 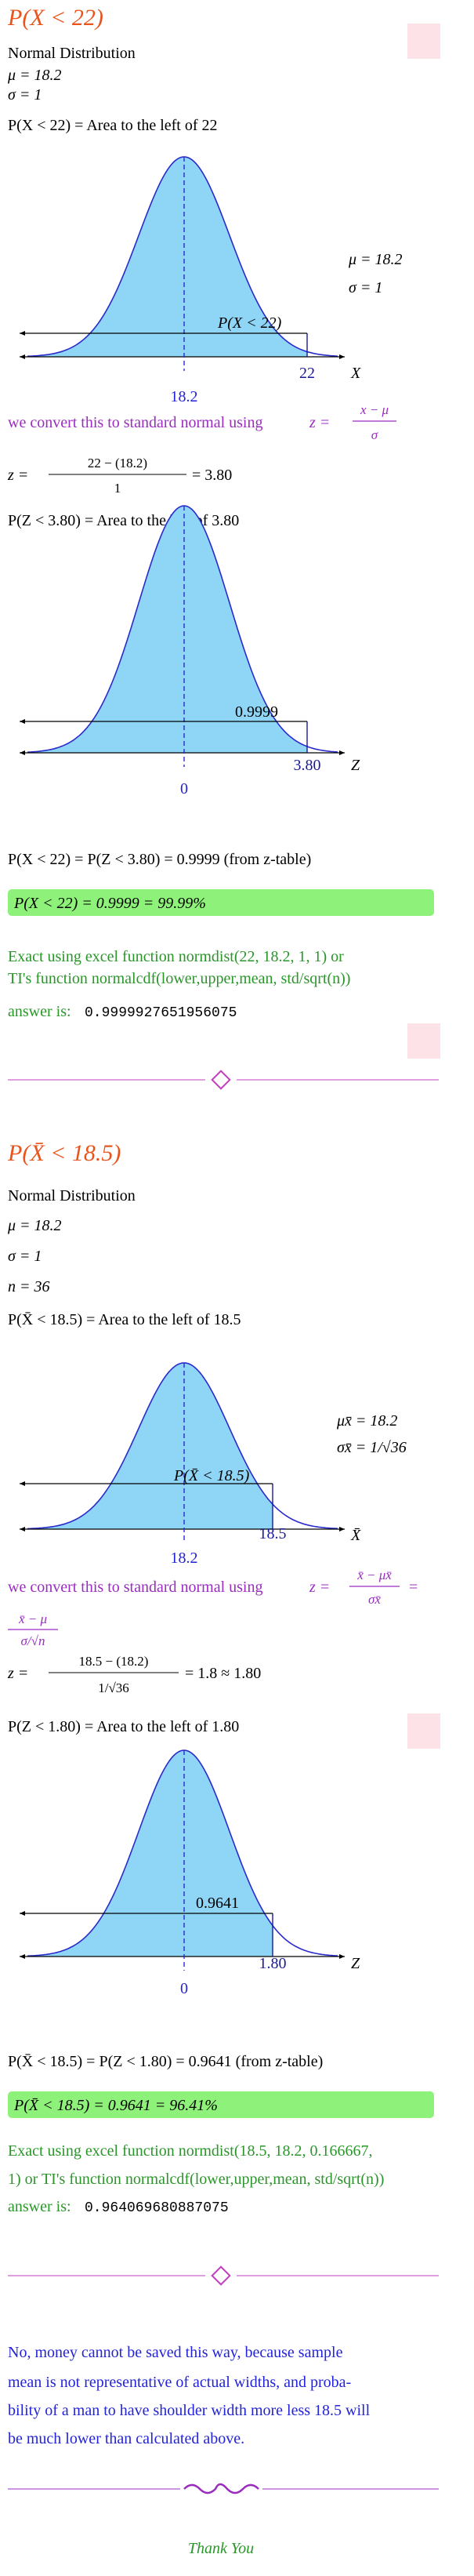 What do you see at coordinates (212, 475) in the screenshot?
I see `z-calc: = 3.80` at bounding box center [212, 475].